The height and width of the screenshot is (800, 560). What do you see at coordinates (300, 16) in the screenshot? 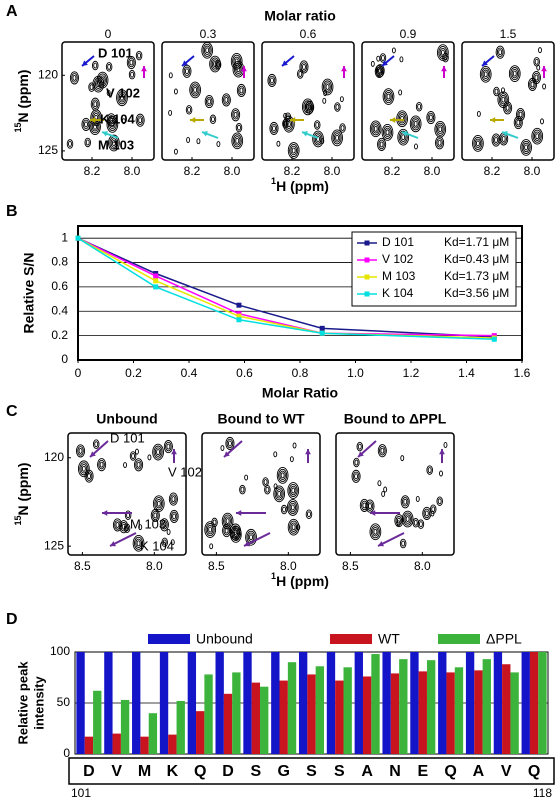
I see `chart-title: Molar ratio` at bounding box center [300, 16].